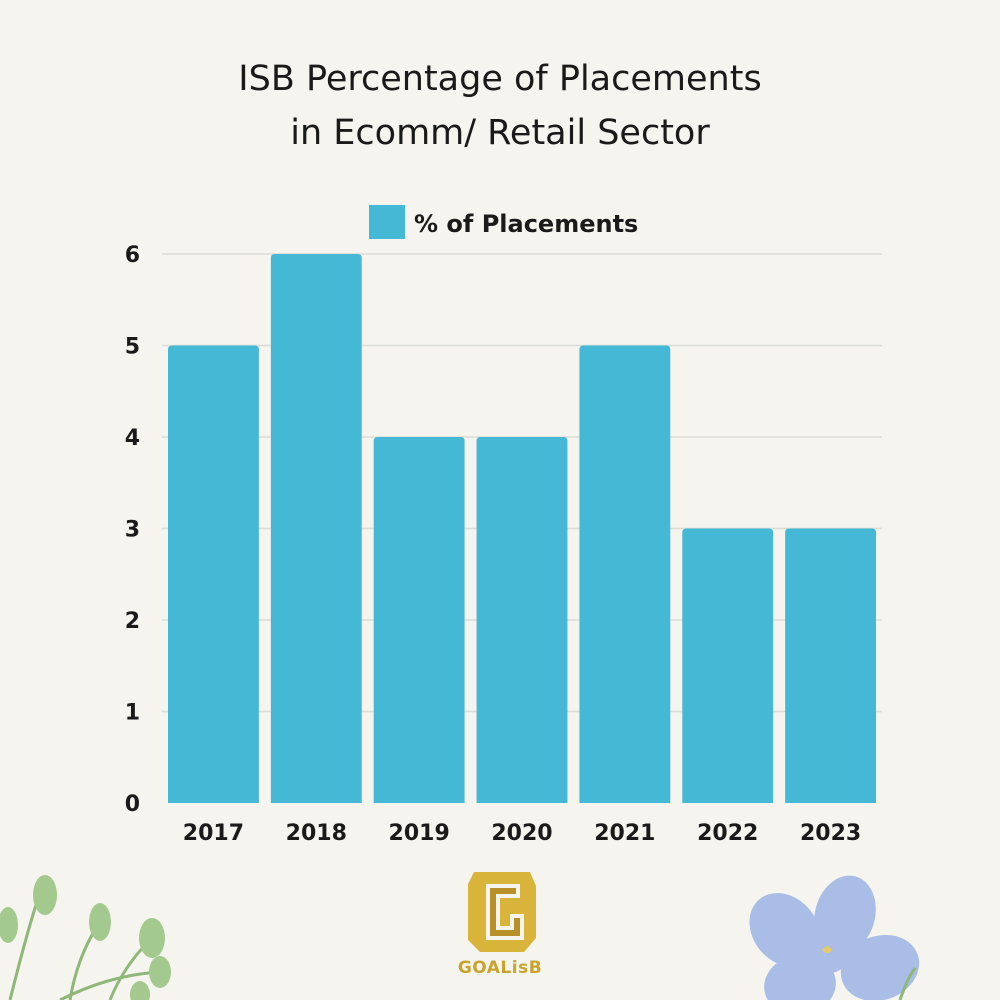  What do you see at coordinates (316, 833) in the screenshot?
I see `x-tick-label-2018: 2018` at bounding box center [316, 833].